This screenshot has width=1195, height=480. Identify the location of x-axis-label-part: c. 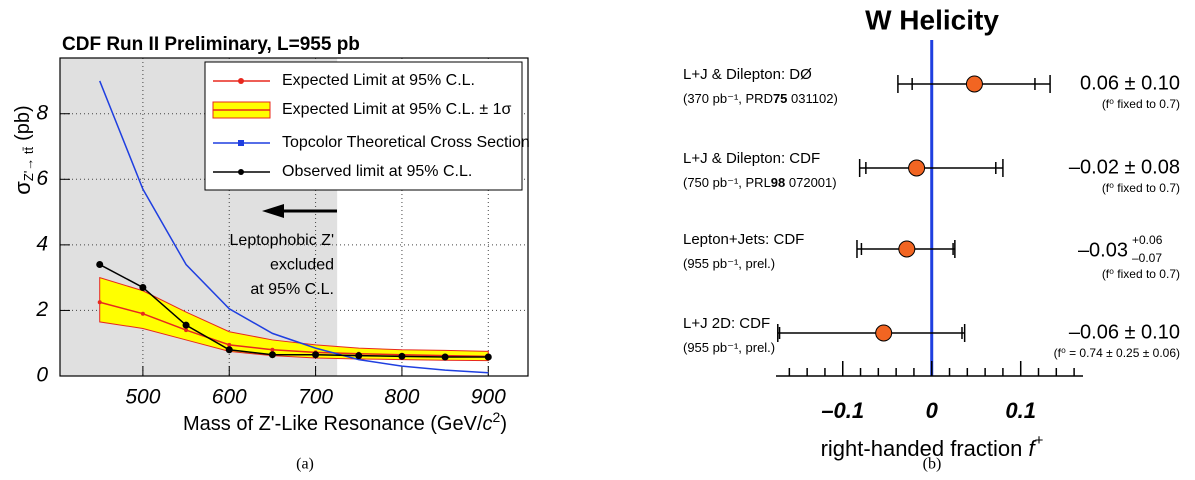
(488, 424).